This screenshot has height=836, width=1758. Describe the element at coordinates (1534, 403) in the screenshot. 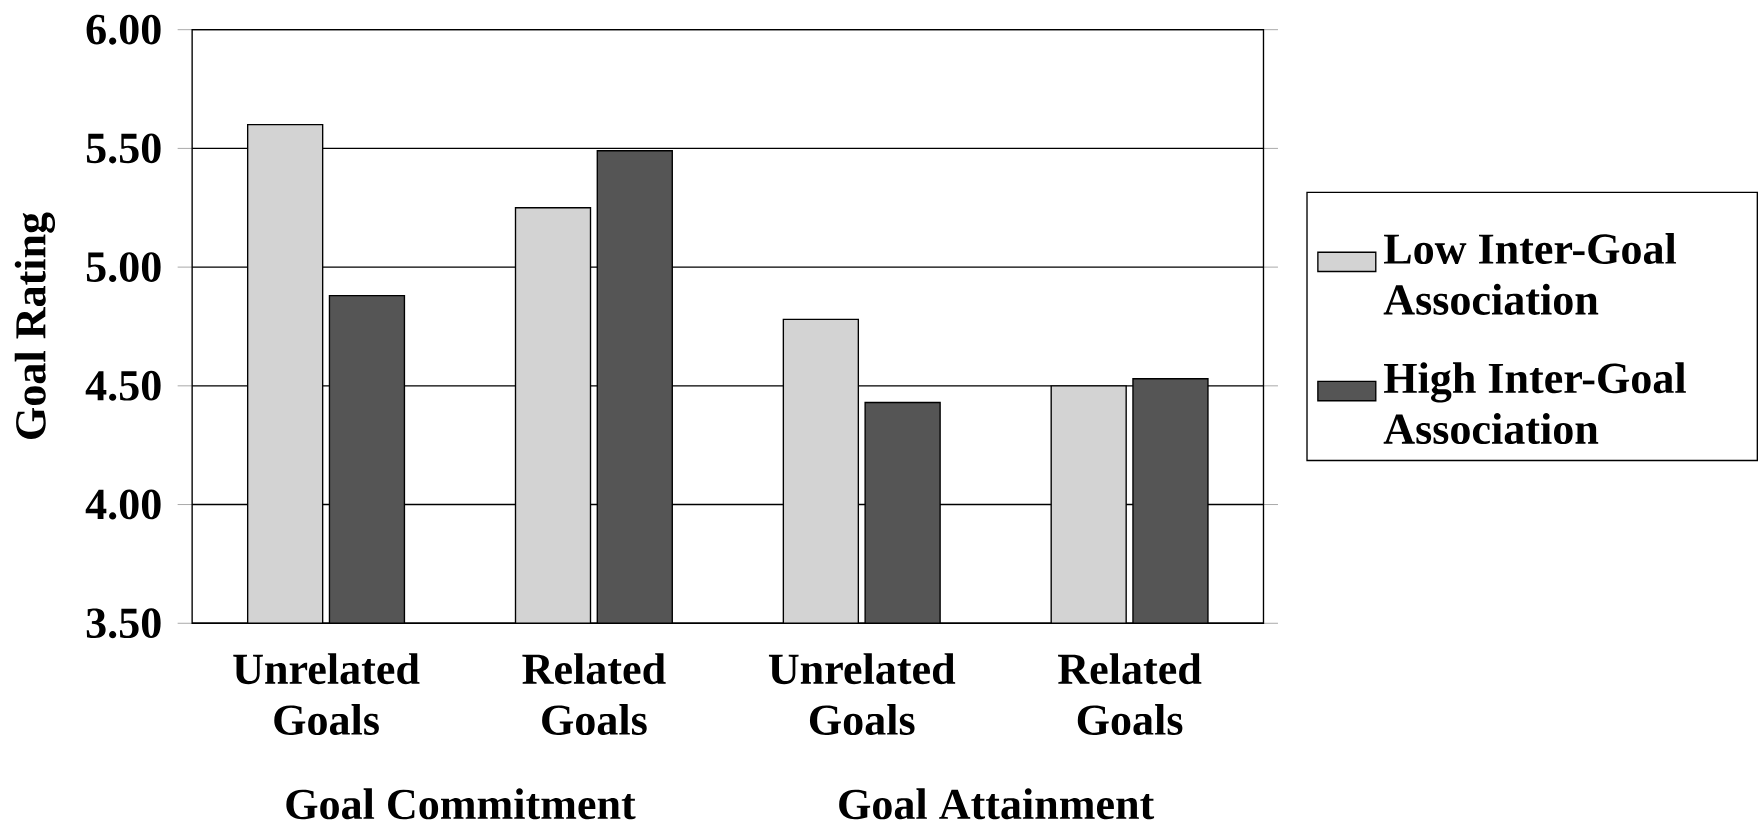

I see `legend-label: High Inter-Goal Association` at that location.